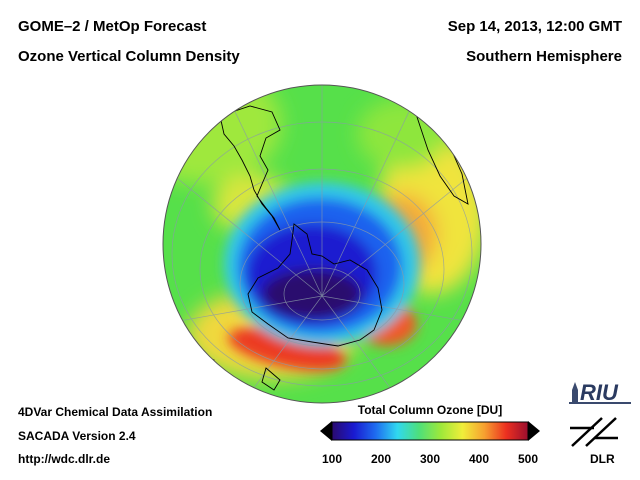 The image size is (640, 480). What do you see at coordinates (326, 431) in the screenshot?
I see `colorbar-low-arrow` at bounding box center [326, 431].